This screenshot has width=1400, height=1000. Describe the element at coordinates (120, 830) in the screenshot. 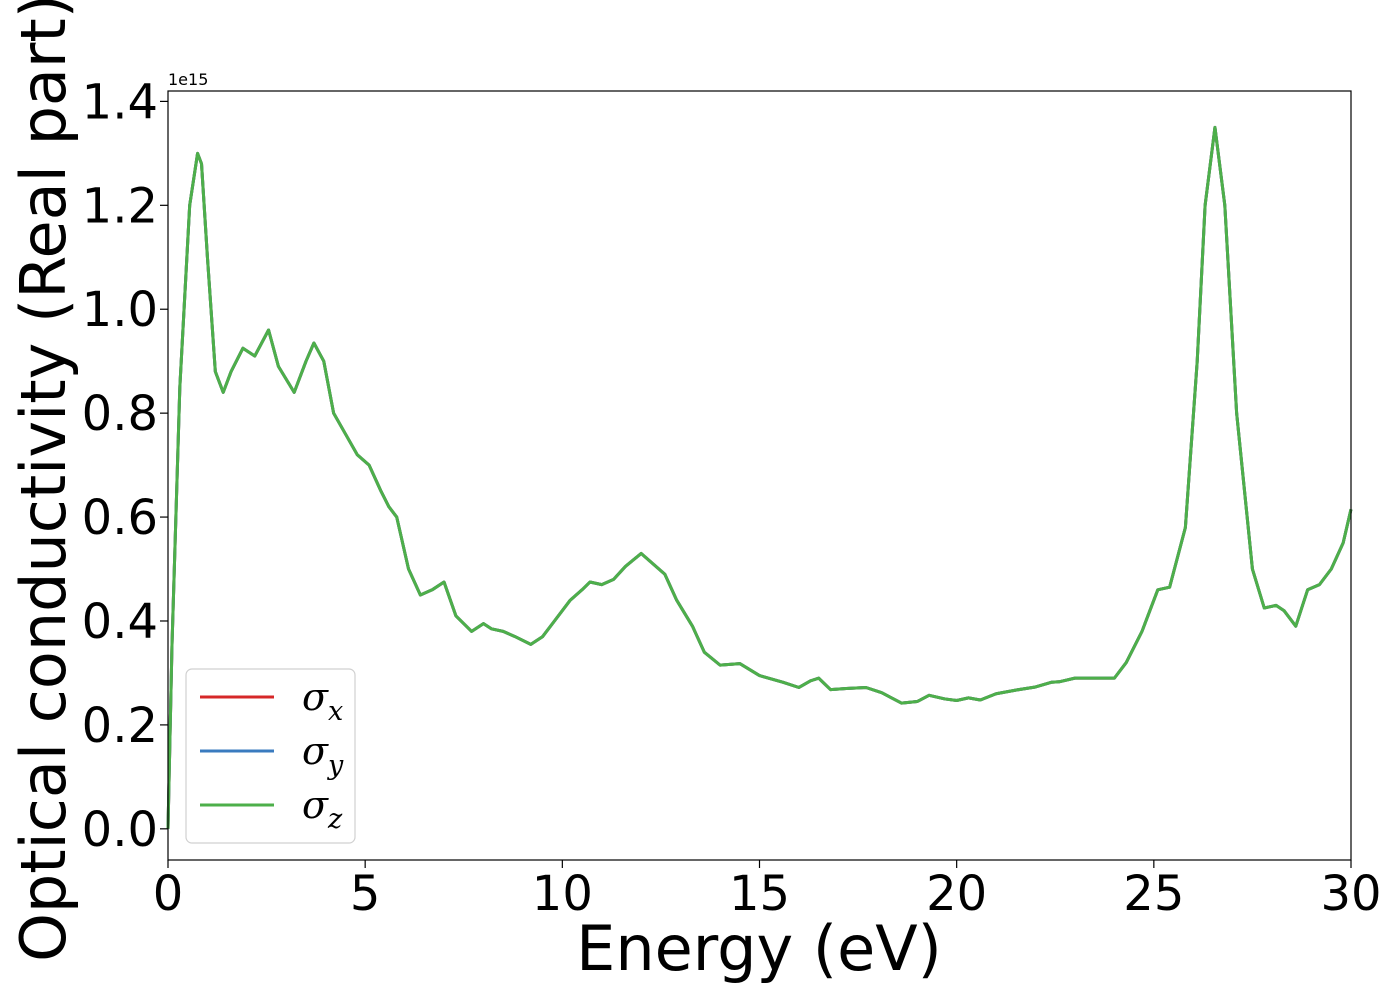

I see `y-tick-label: 0.0` at that location.